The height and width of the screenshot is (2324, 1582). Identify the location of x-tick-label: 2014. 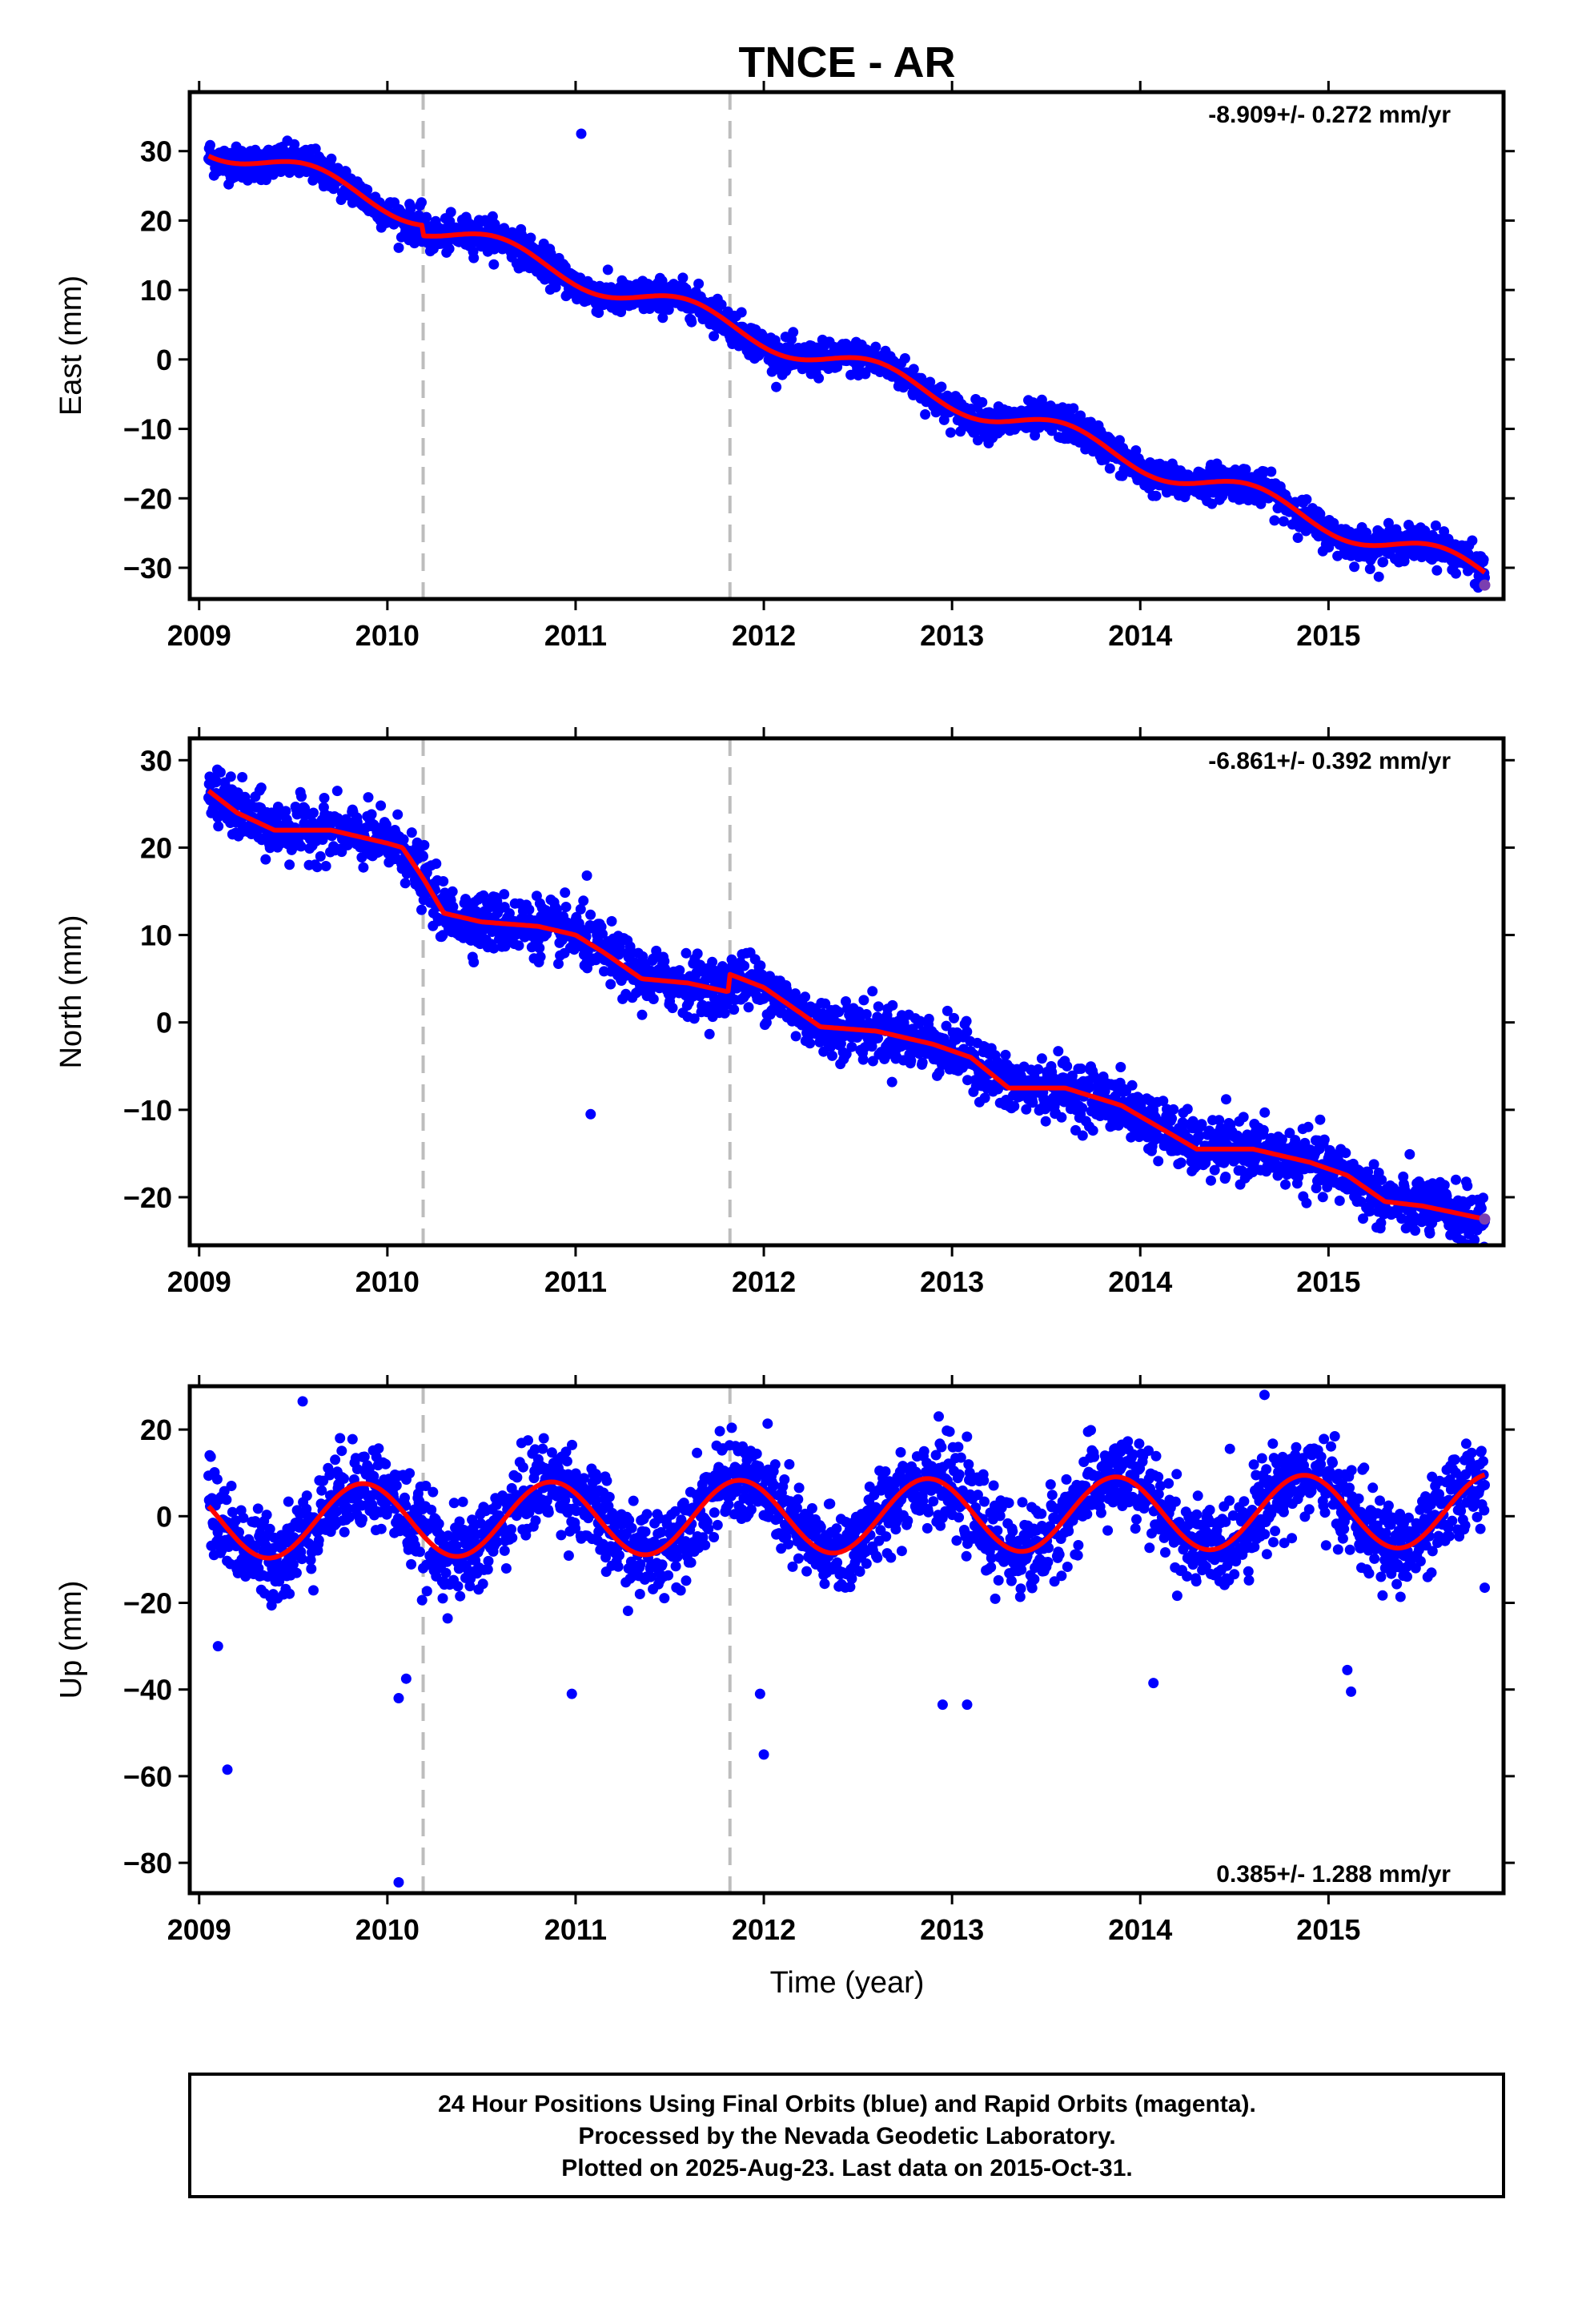
(1140, 1281).